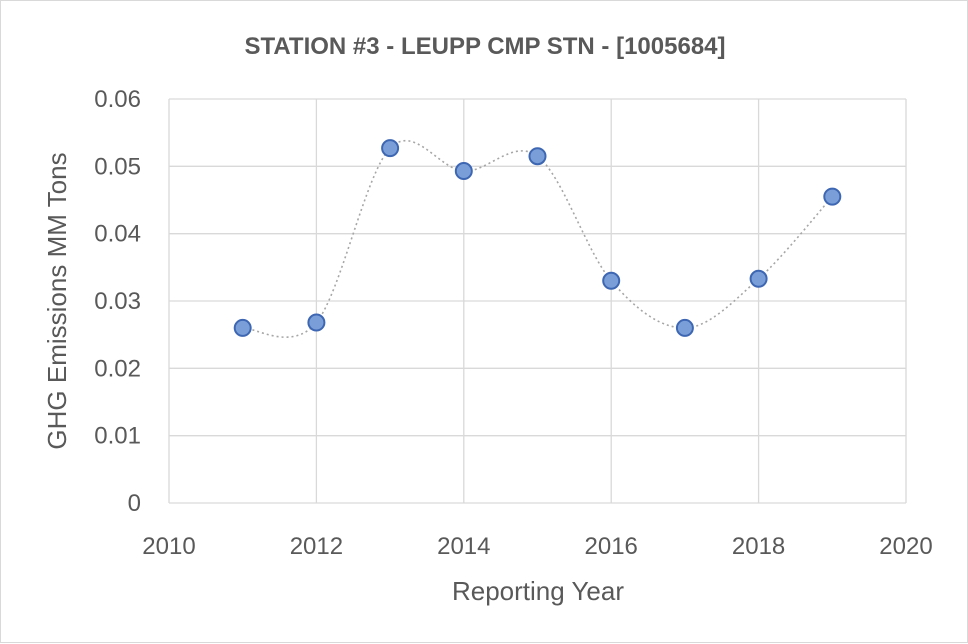  What do you see at coordinates (463, 546) in the screenshot?
I see `x-tick-label: 2014` at bounding box center [463, 546].